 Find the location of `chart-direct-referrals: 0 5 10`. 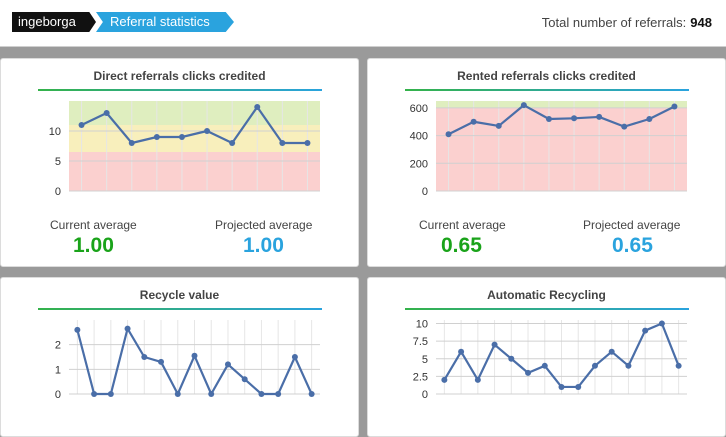

chart-direct-referrals: 0 5 10 is located at coordinates (184, 149).